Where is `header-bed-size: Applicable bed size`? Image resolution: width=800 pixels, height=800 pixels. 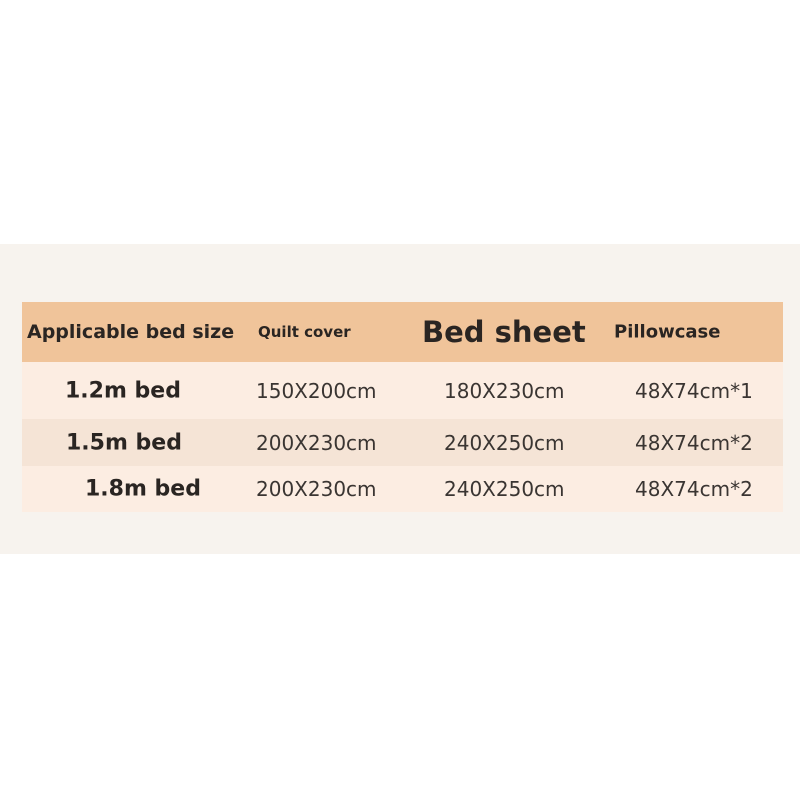
header-bed-size: Applicable bed size is located at coordinates (131, 332).